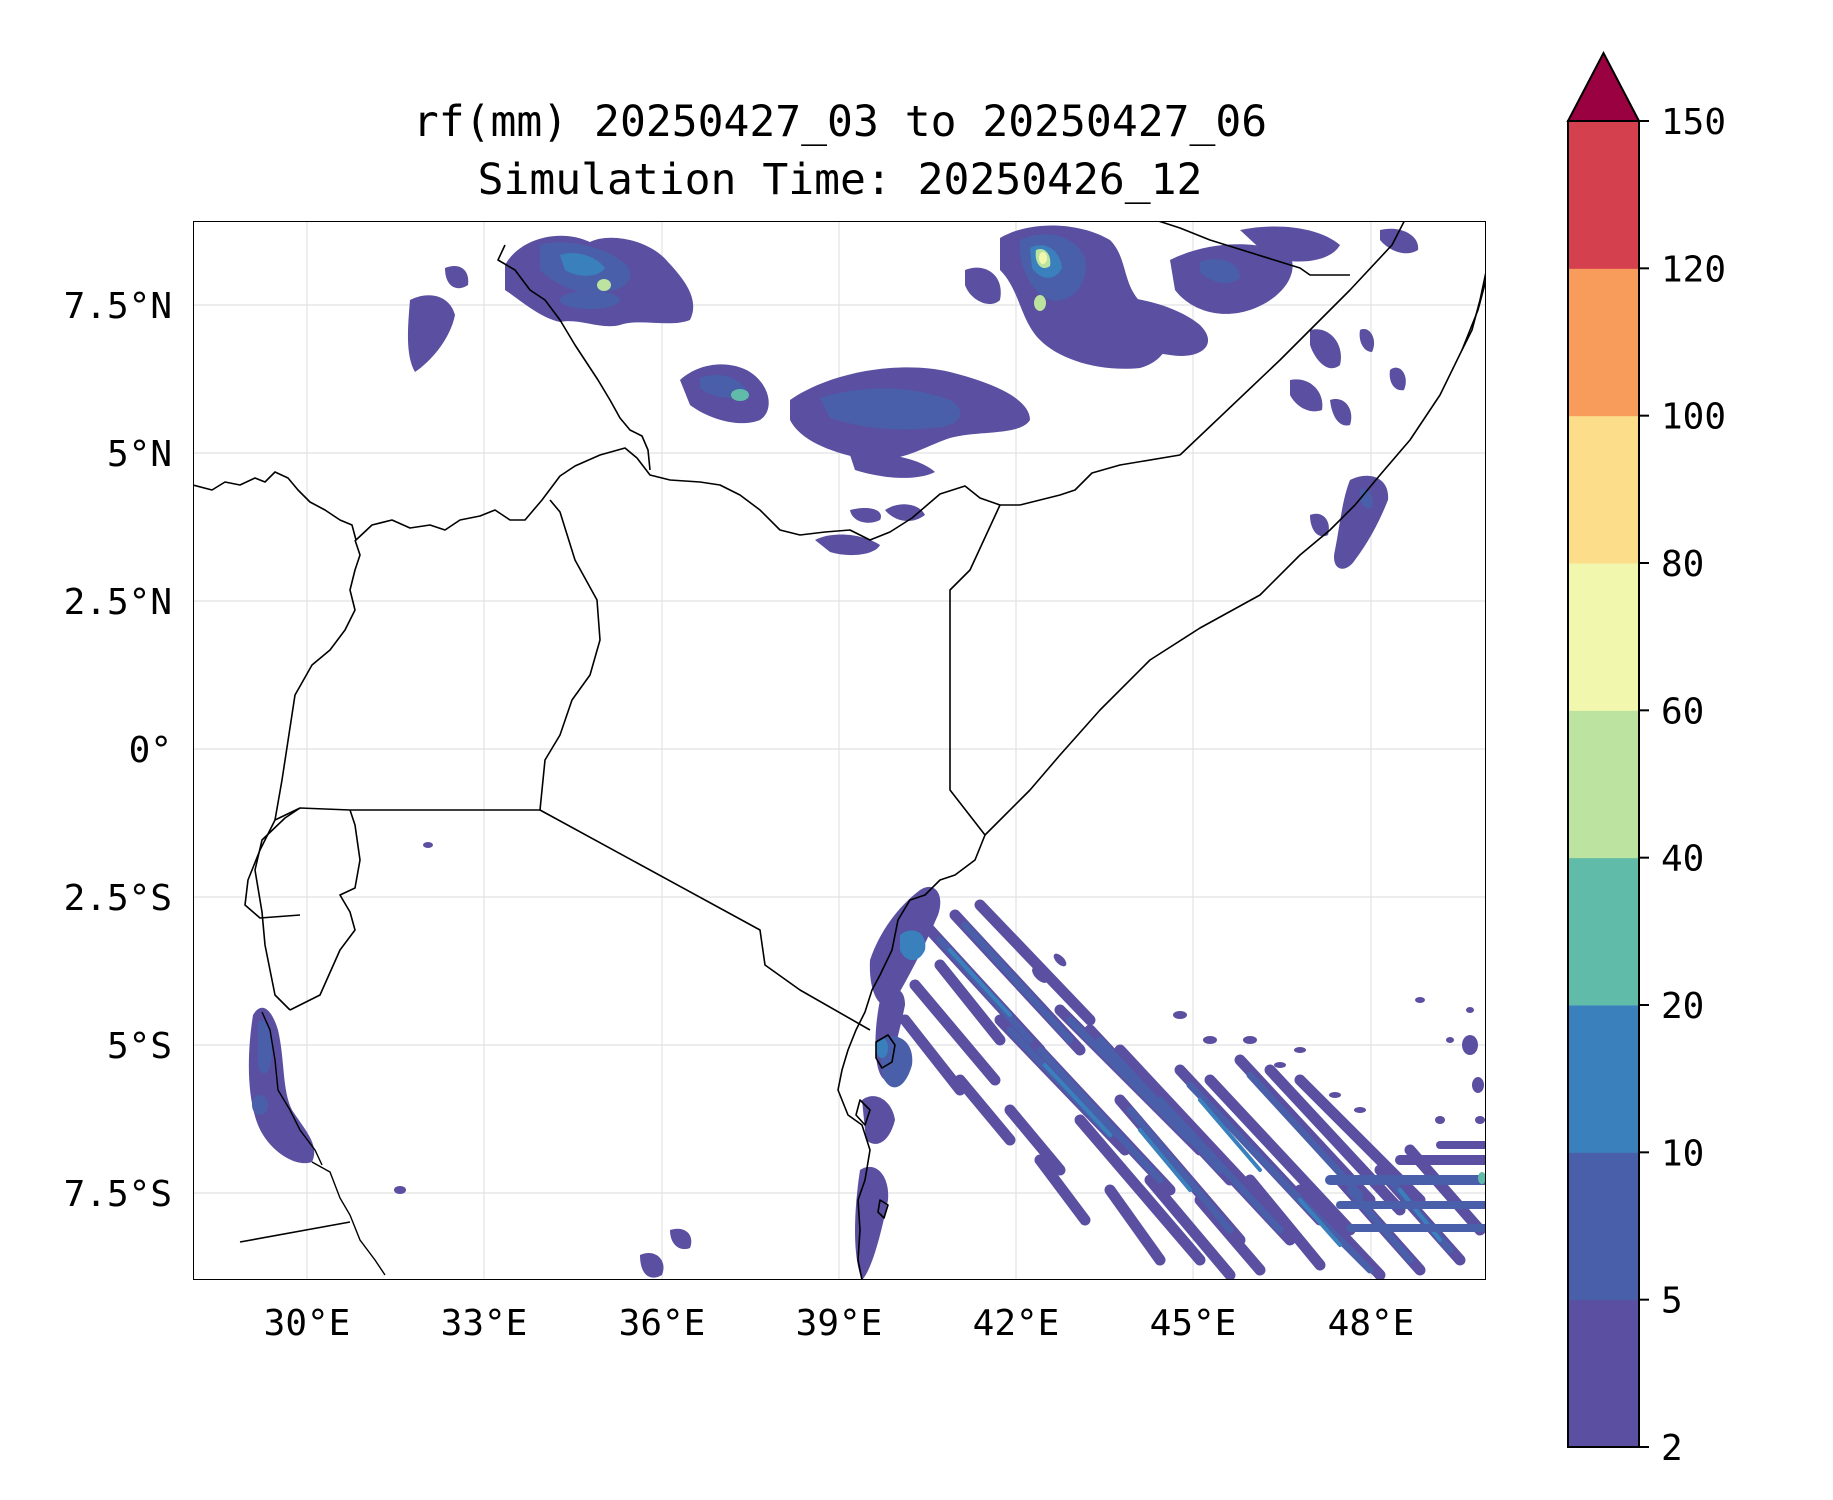 The image size is (1833, 1500). What do you see at coordinates (1682, 1006) in the screenshot?
I see `colorbar-tick-label: 20` at bounding box center [1682, 1006].